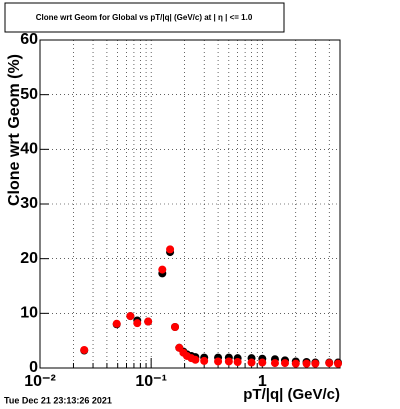 Image resolution: width=400 pixels, height=409 pixels. Describe the element at coordinates (29, 94) in the screenshot. I see `y-tick-label: 50` at that location.